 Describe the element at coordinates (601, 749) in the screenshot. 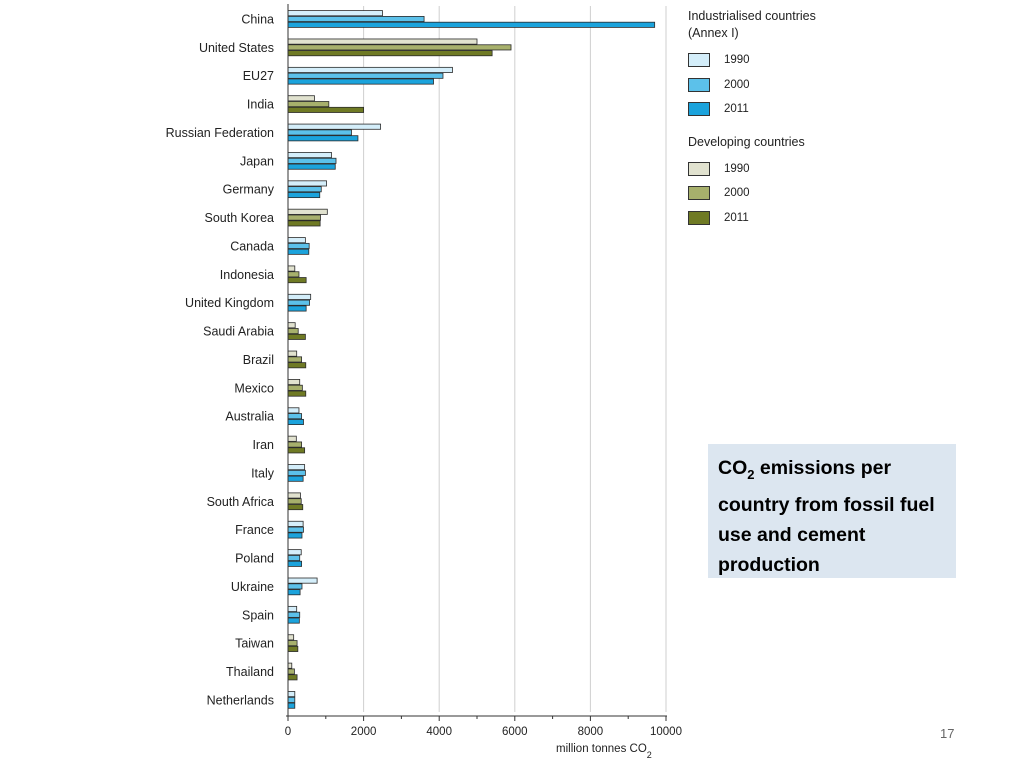

I see `x-axis-label-main: million tonnes CO` at that location.